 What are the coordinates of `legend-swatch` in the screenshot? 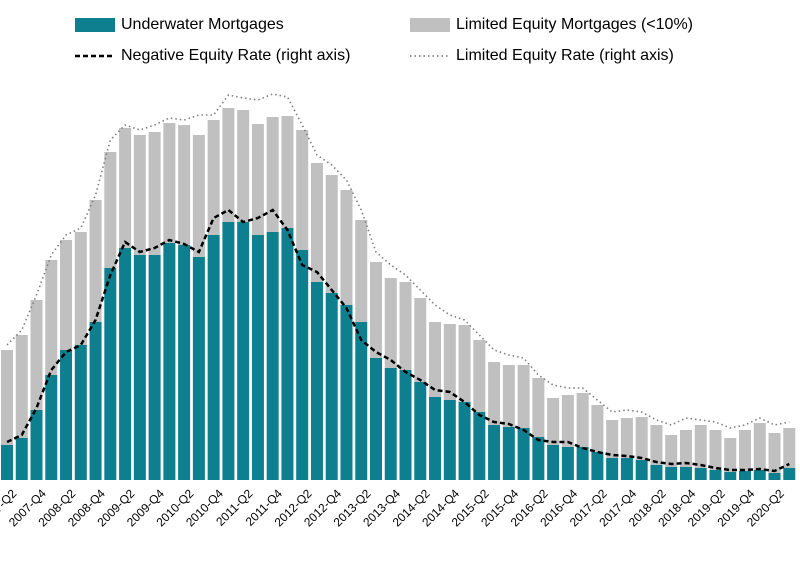 It's located at (430, 25).